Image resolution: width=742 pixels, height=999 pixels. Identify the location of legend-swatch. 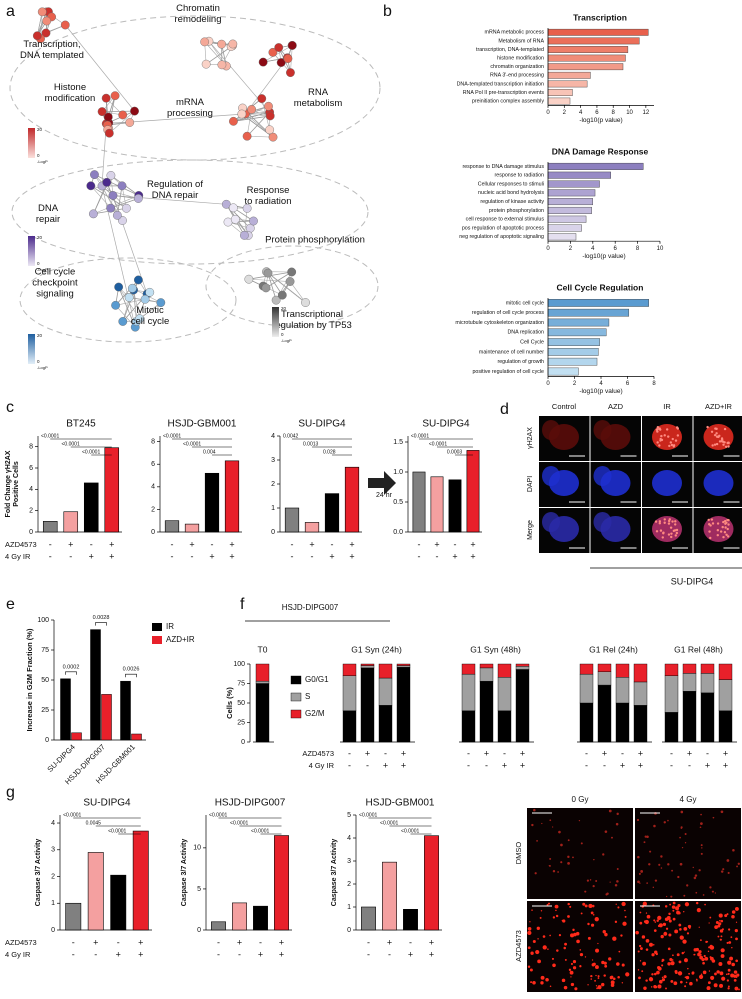
(296, 697).